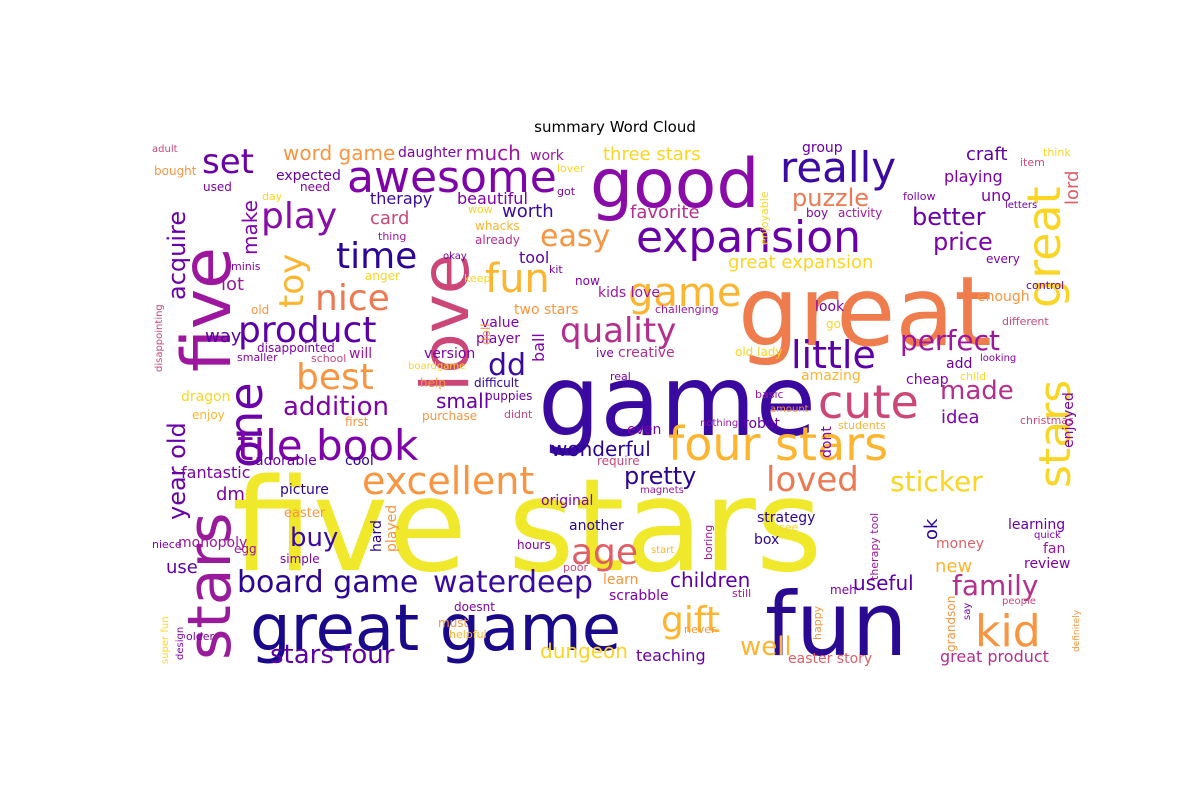  I want to click on word-strategy: strategy, so click(786, 518).